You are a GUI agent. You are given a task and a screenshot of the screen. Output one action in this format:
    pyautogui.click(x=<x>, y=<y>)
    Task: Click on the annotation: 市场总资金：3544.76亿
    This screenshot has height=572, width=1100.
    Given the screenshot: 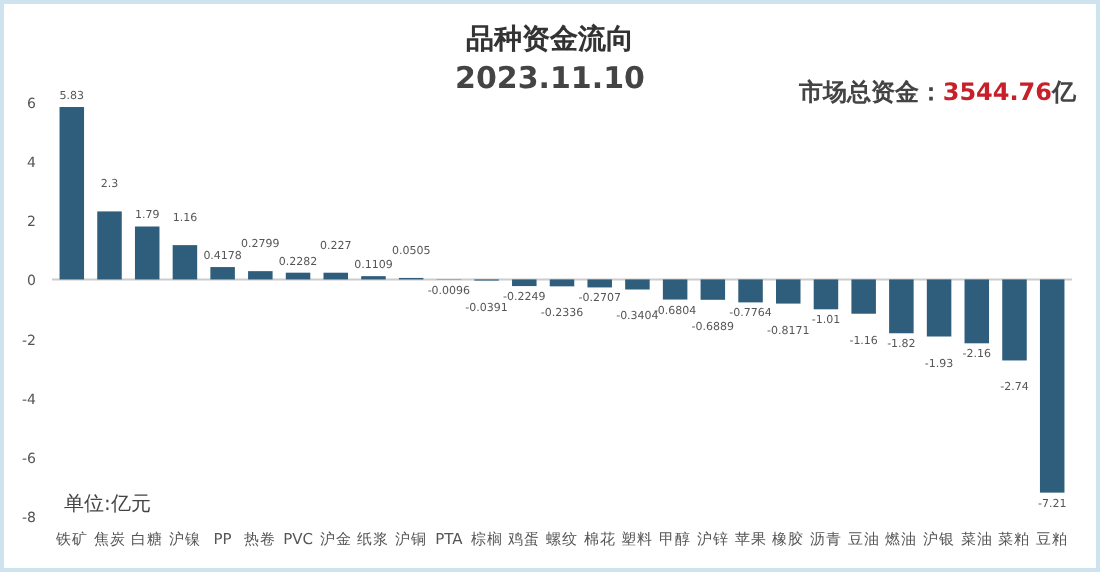 What is the action you would take?
    pyautogui.click(x=937, y=92)
    